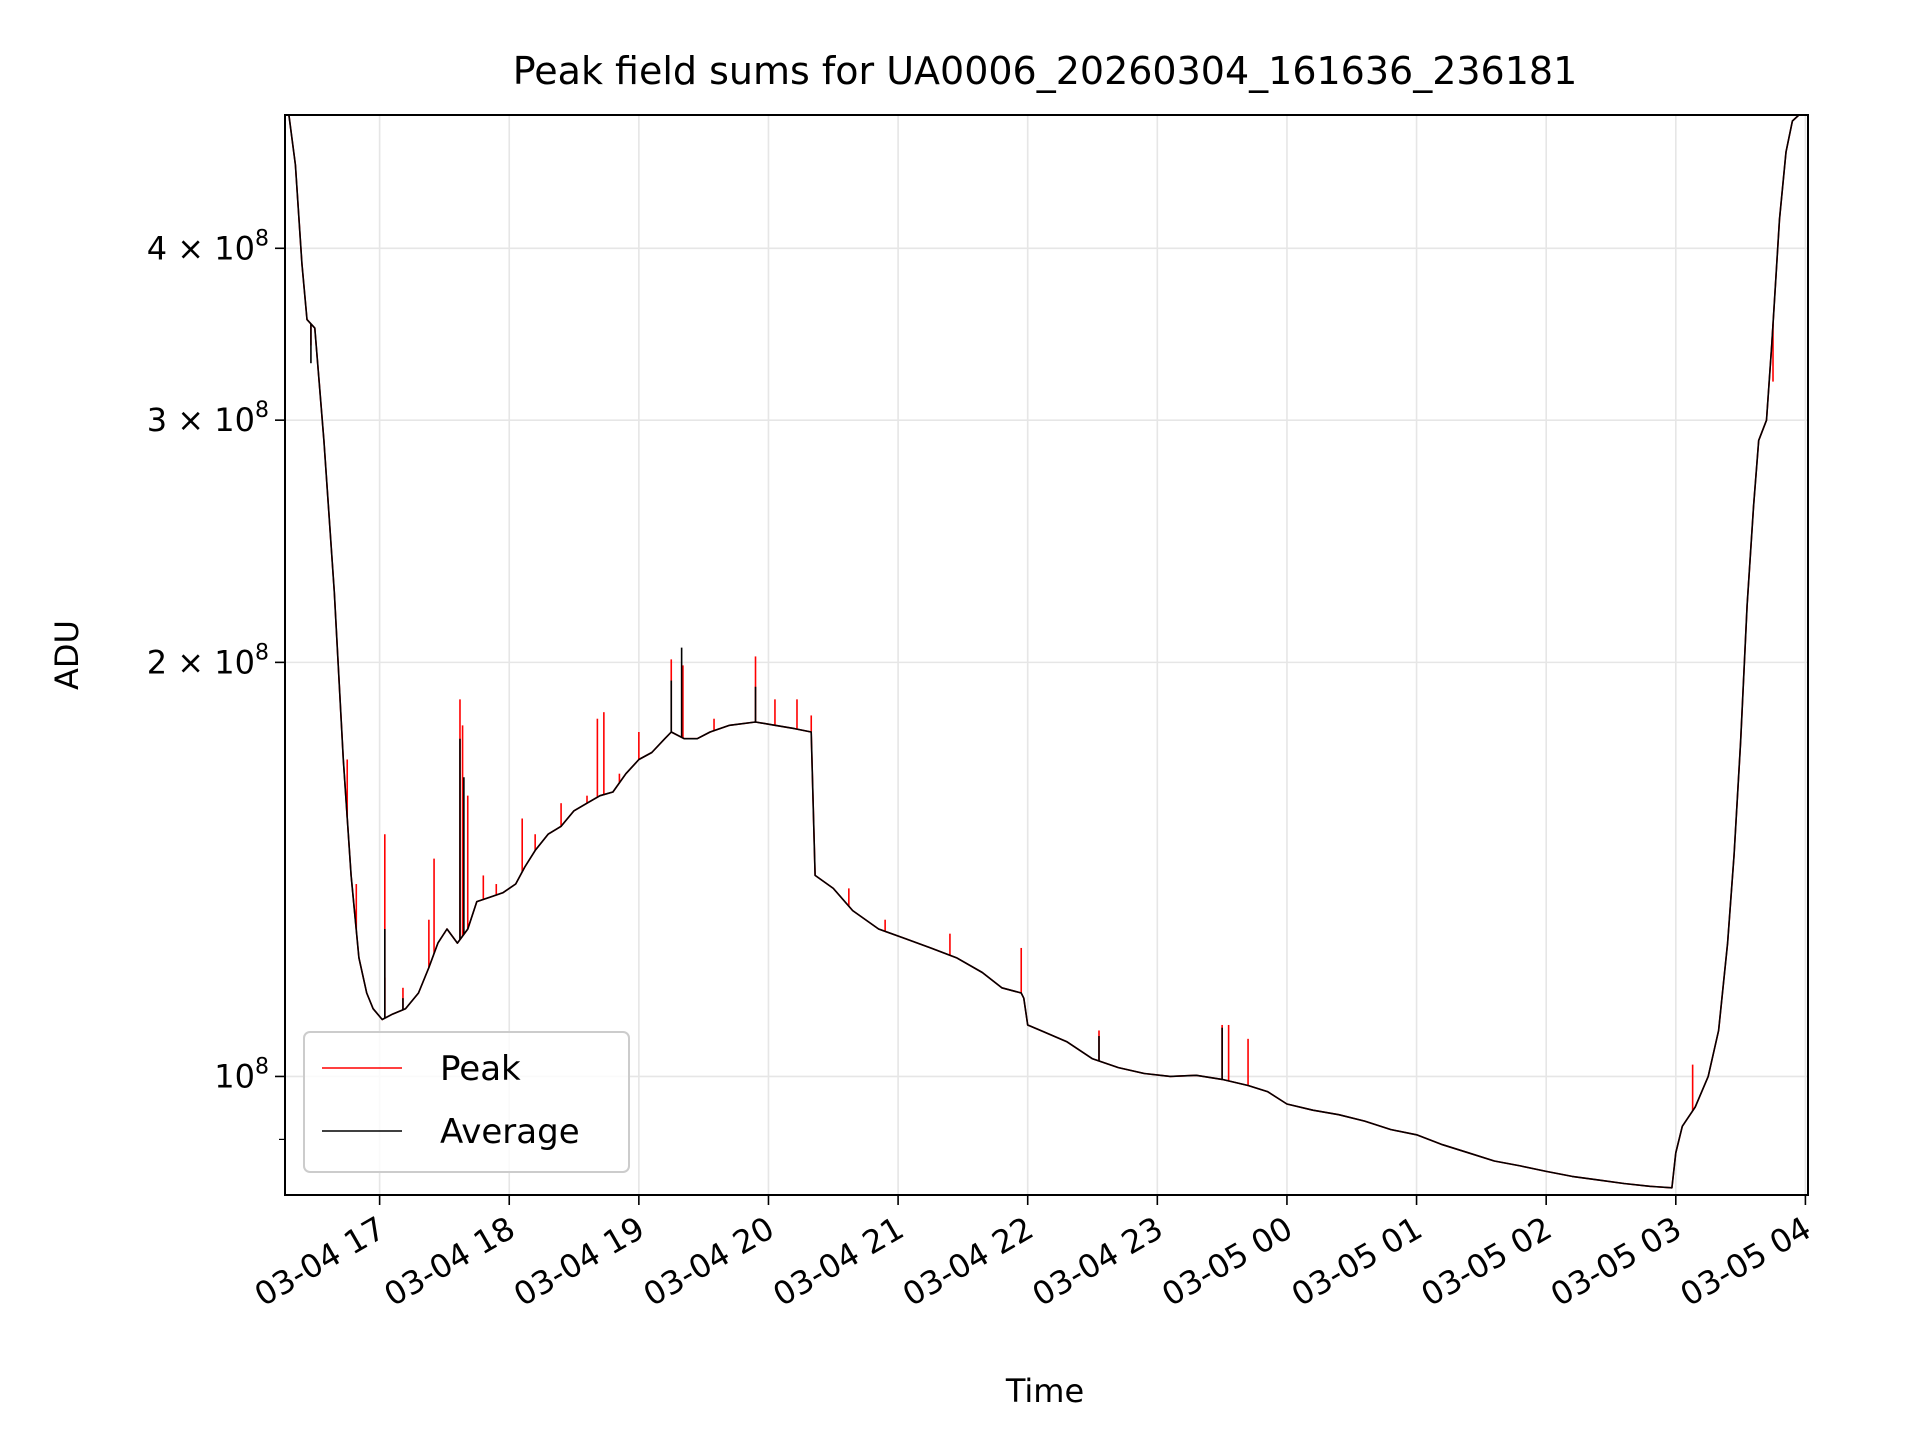  Describe the element at coordinates (480, 1069) in the screenshot. I see `legend-peak-label: Peak` at that location.